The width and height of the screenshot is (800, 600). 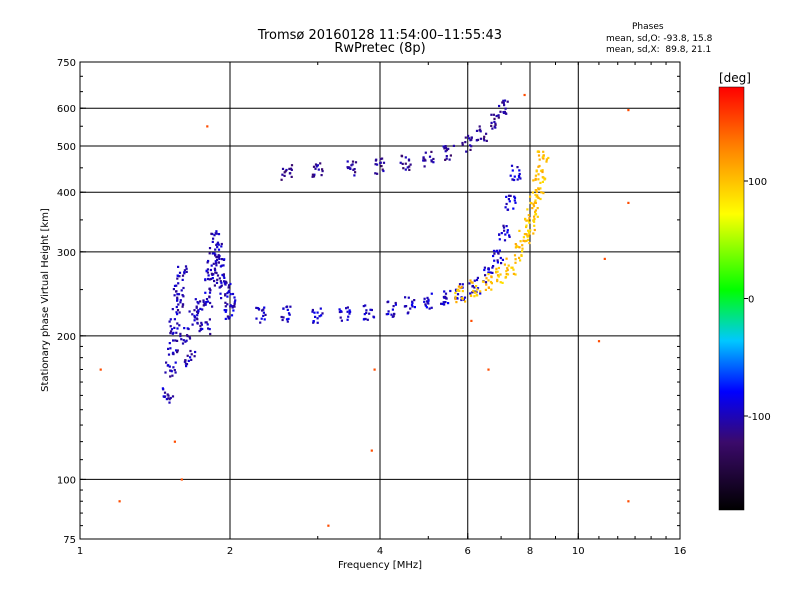 What do you see at coordinates (680, 551) in the screenshot?
I see `x-tick-label: 16` at bounding box center [680, 551].